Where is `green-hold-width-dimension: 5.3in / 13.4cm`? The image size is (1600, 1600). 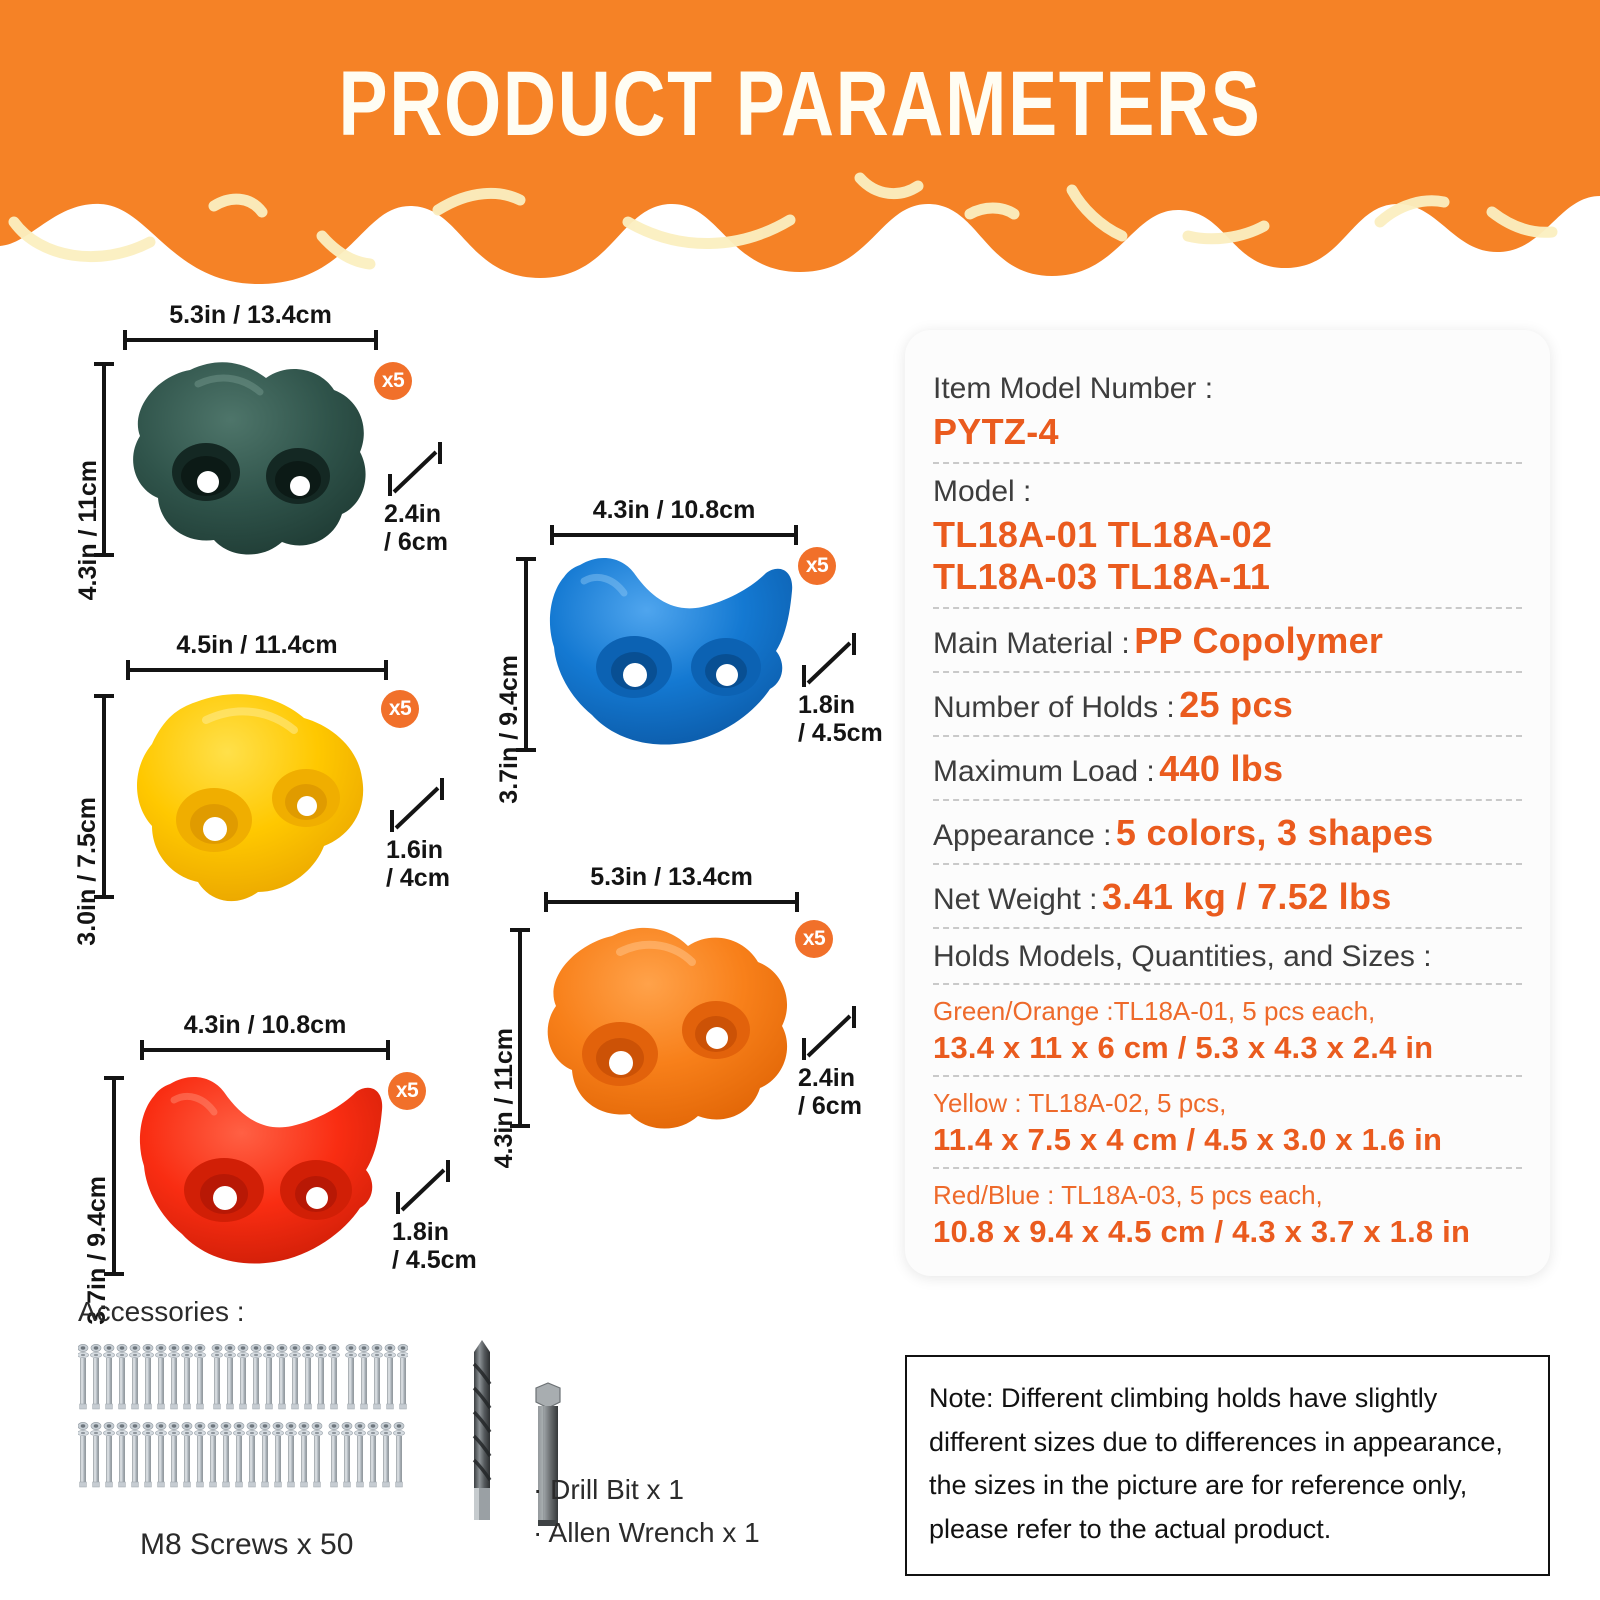
green-hold-width-dimension: 5.3in / 13.4cm is located at coordinates (250, 325).